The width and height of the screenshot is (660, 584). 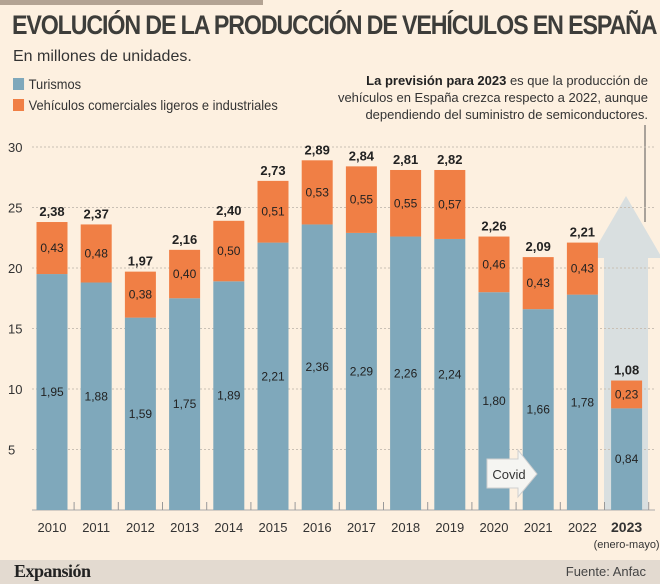 I want to click on total-label: 2,21, so click(x=582, y=232).